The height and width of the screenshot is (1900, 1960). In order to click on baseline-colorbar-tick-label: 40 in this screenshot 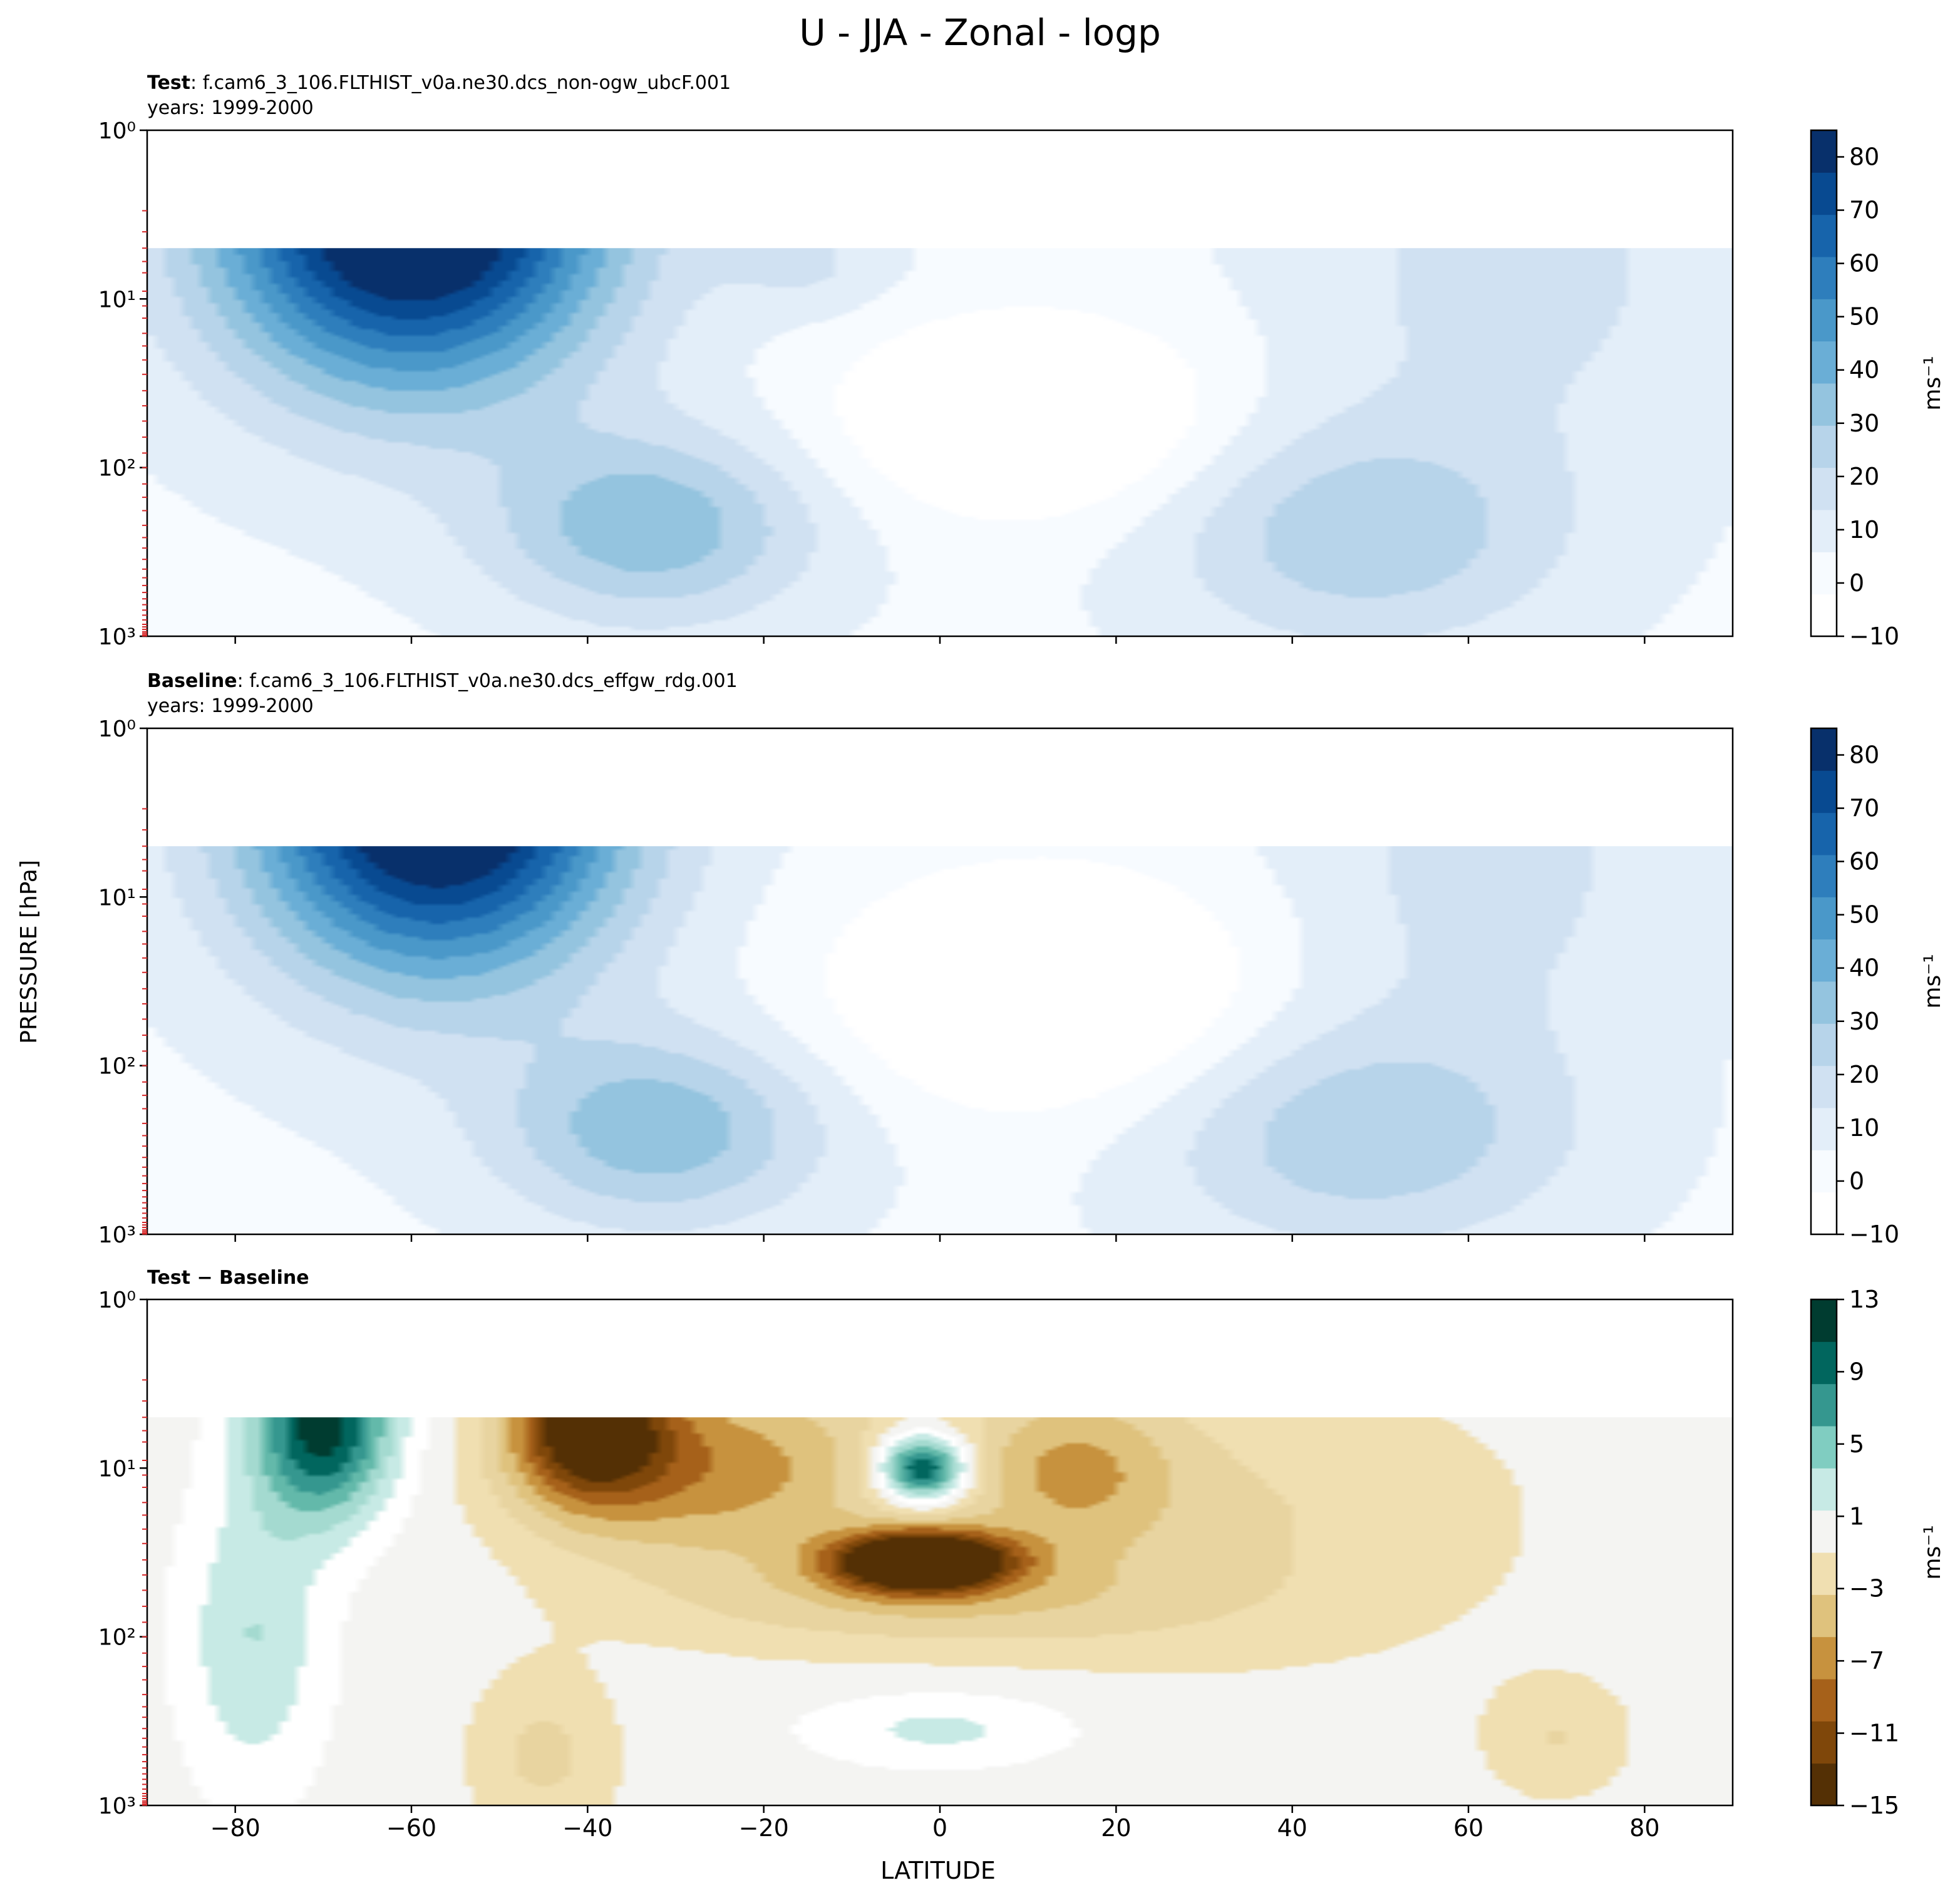, I will do `click(1864, 968)`.